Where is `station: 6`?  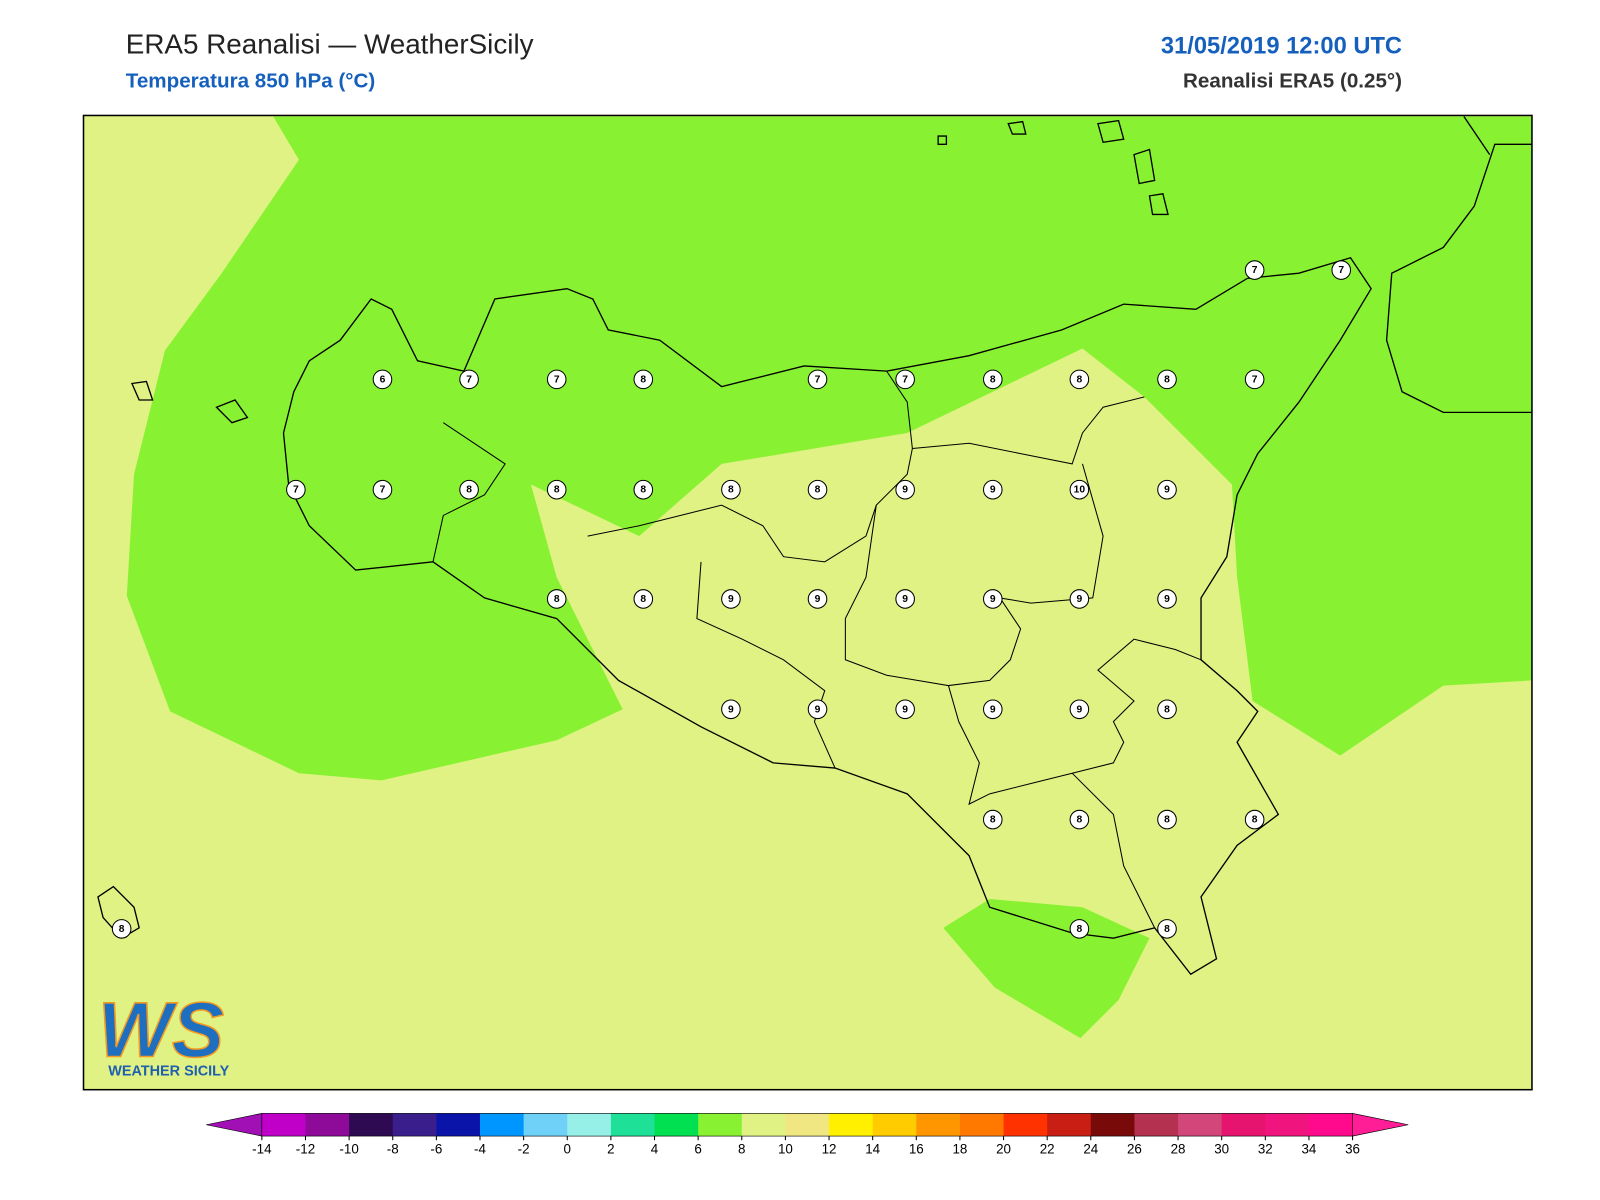 station: 6 is located at coordinates (382, 379).